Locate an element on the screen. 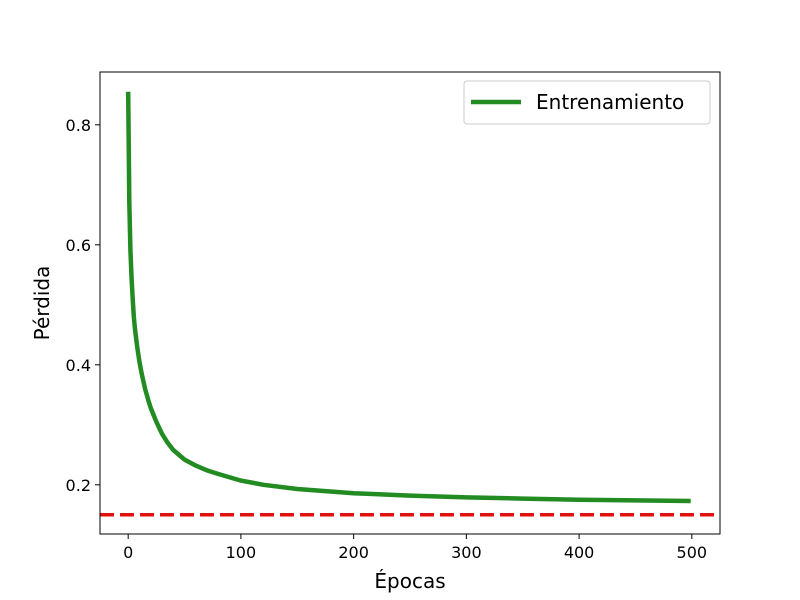 The height and width of the screenshot is (600, 800). legend-label-entrenamiento: Entrenamiento is located at coordinates (610, 102).